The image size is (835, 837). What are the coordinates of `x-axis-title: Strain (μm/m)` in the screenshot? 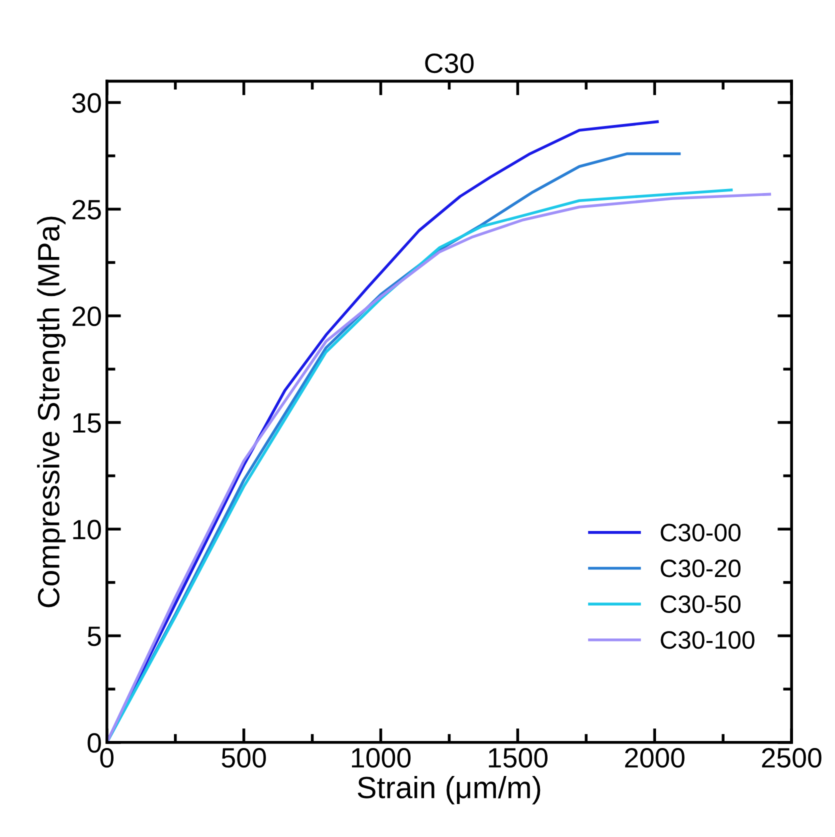 It's located at (449, 790).